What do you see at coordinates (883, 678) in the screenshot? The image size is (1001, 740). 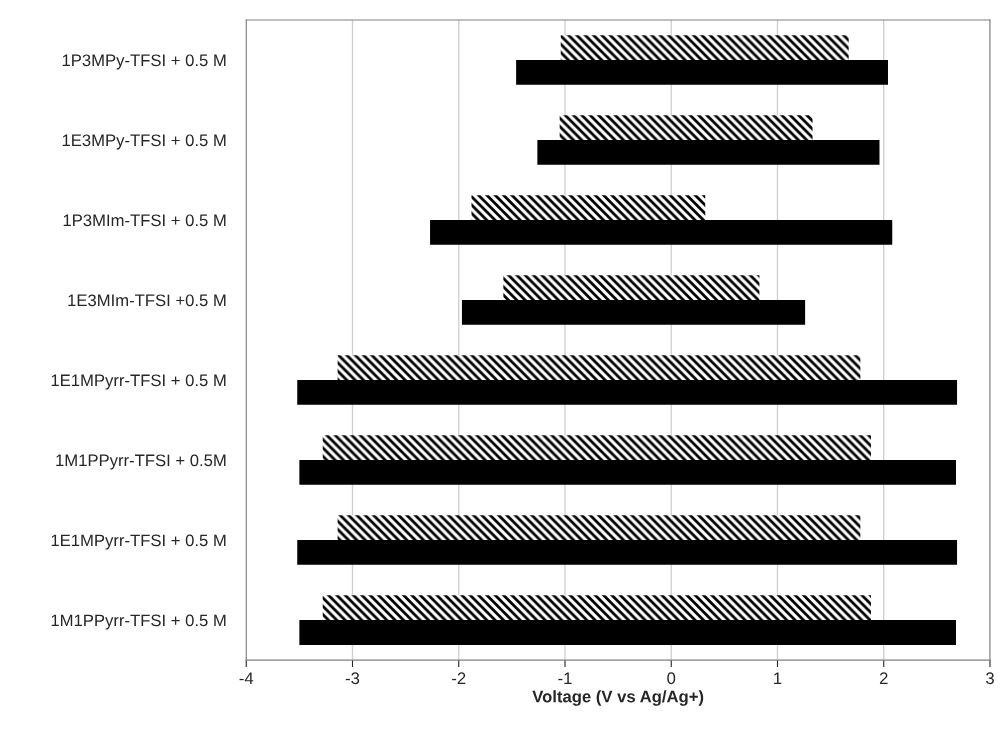 I see `x-tick-label: 2` at bounding box center [883, 678].